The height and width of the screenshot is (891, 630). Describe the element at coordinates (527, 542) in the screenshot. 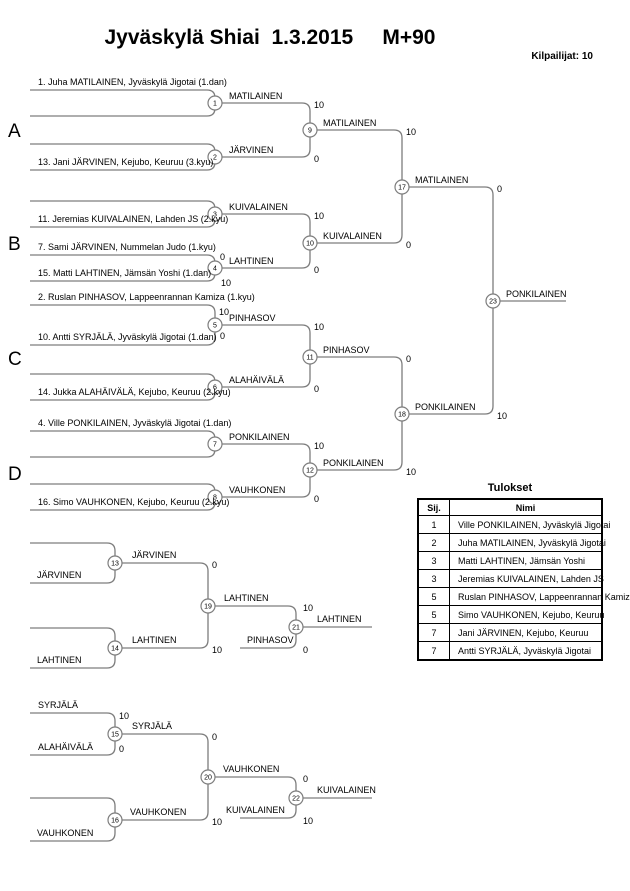

I see `result-name: Juha MATILAINEN, Jyväskylä Jigotai` at that location.